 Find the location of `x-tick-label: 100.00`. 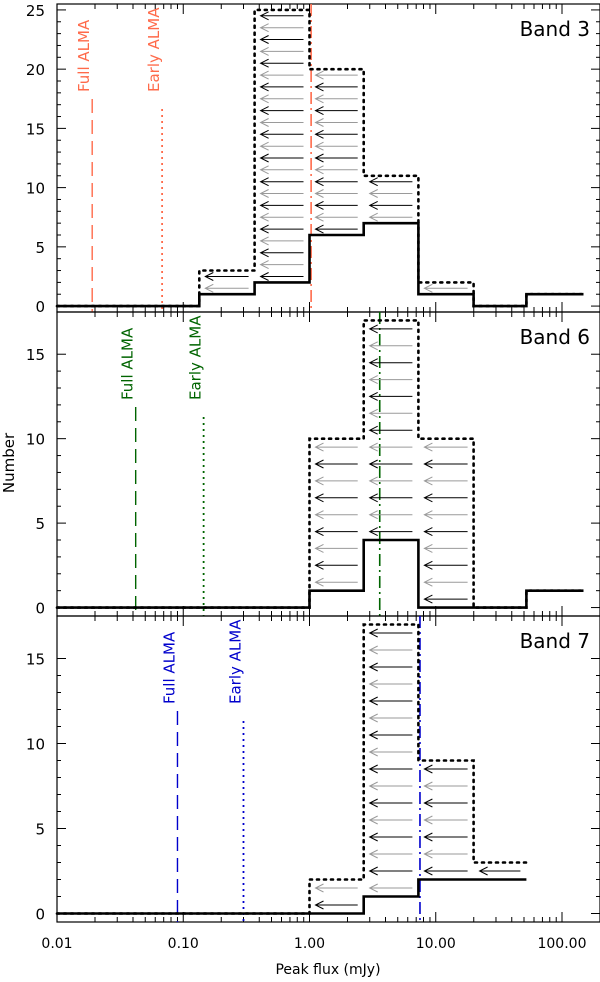

x-tick-label: 100.00 is located at coordinates (561, 944).